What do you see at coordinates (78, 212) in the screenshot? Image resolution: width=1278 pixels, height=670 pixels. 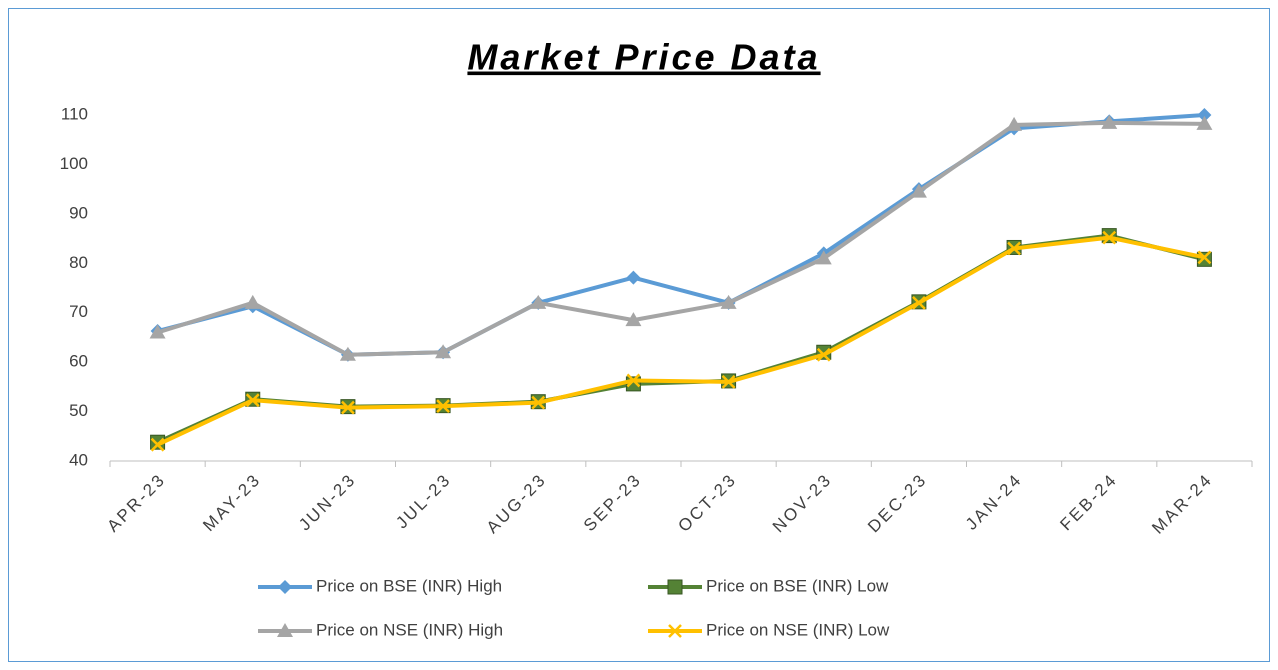 I see `y-tick-label: 90` at bounding box center [78, 212].